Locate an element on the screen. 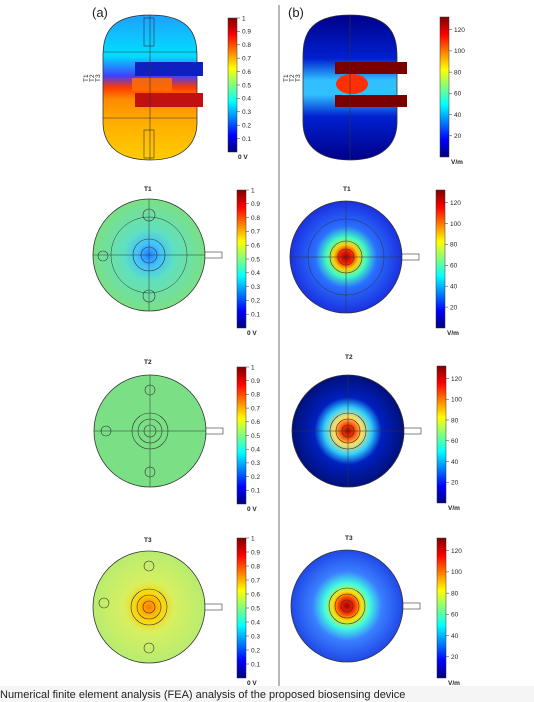 Image resolution: width=534 pixels, height=702 pixels. field-colorbar-t1: 120 100 80 60 40 20 V/m is located at coordinates (448, 263).